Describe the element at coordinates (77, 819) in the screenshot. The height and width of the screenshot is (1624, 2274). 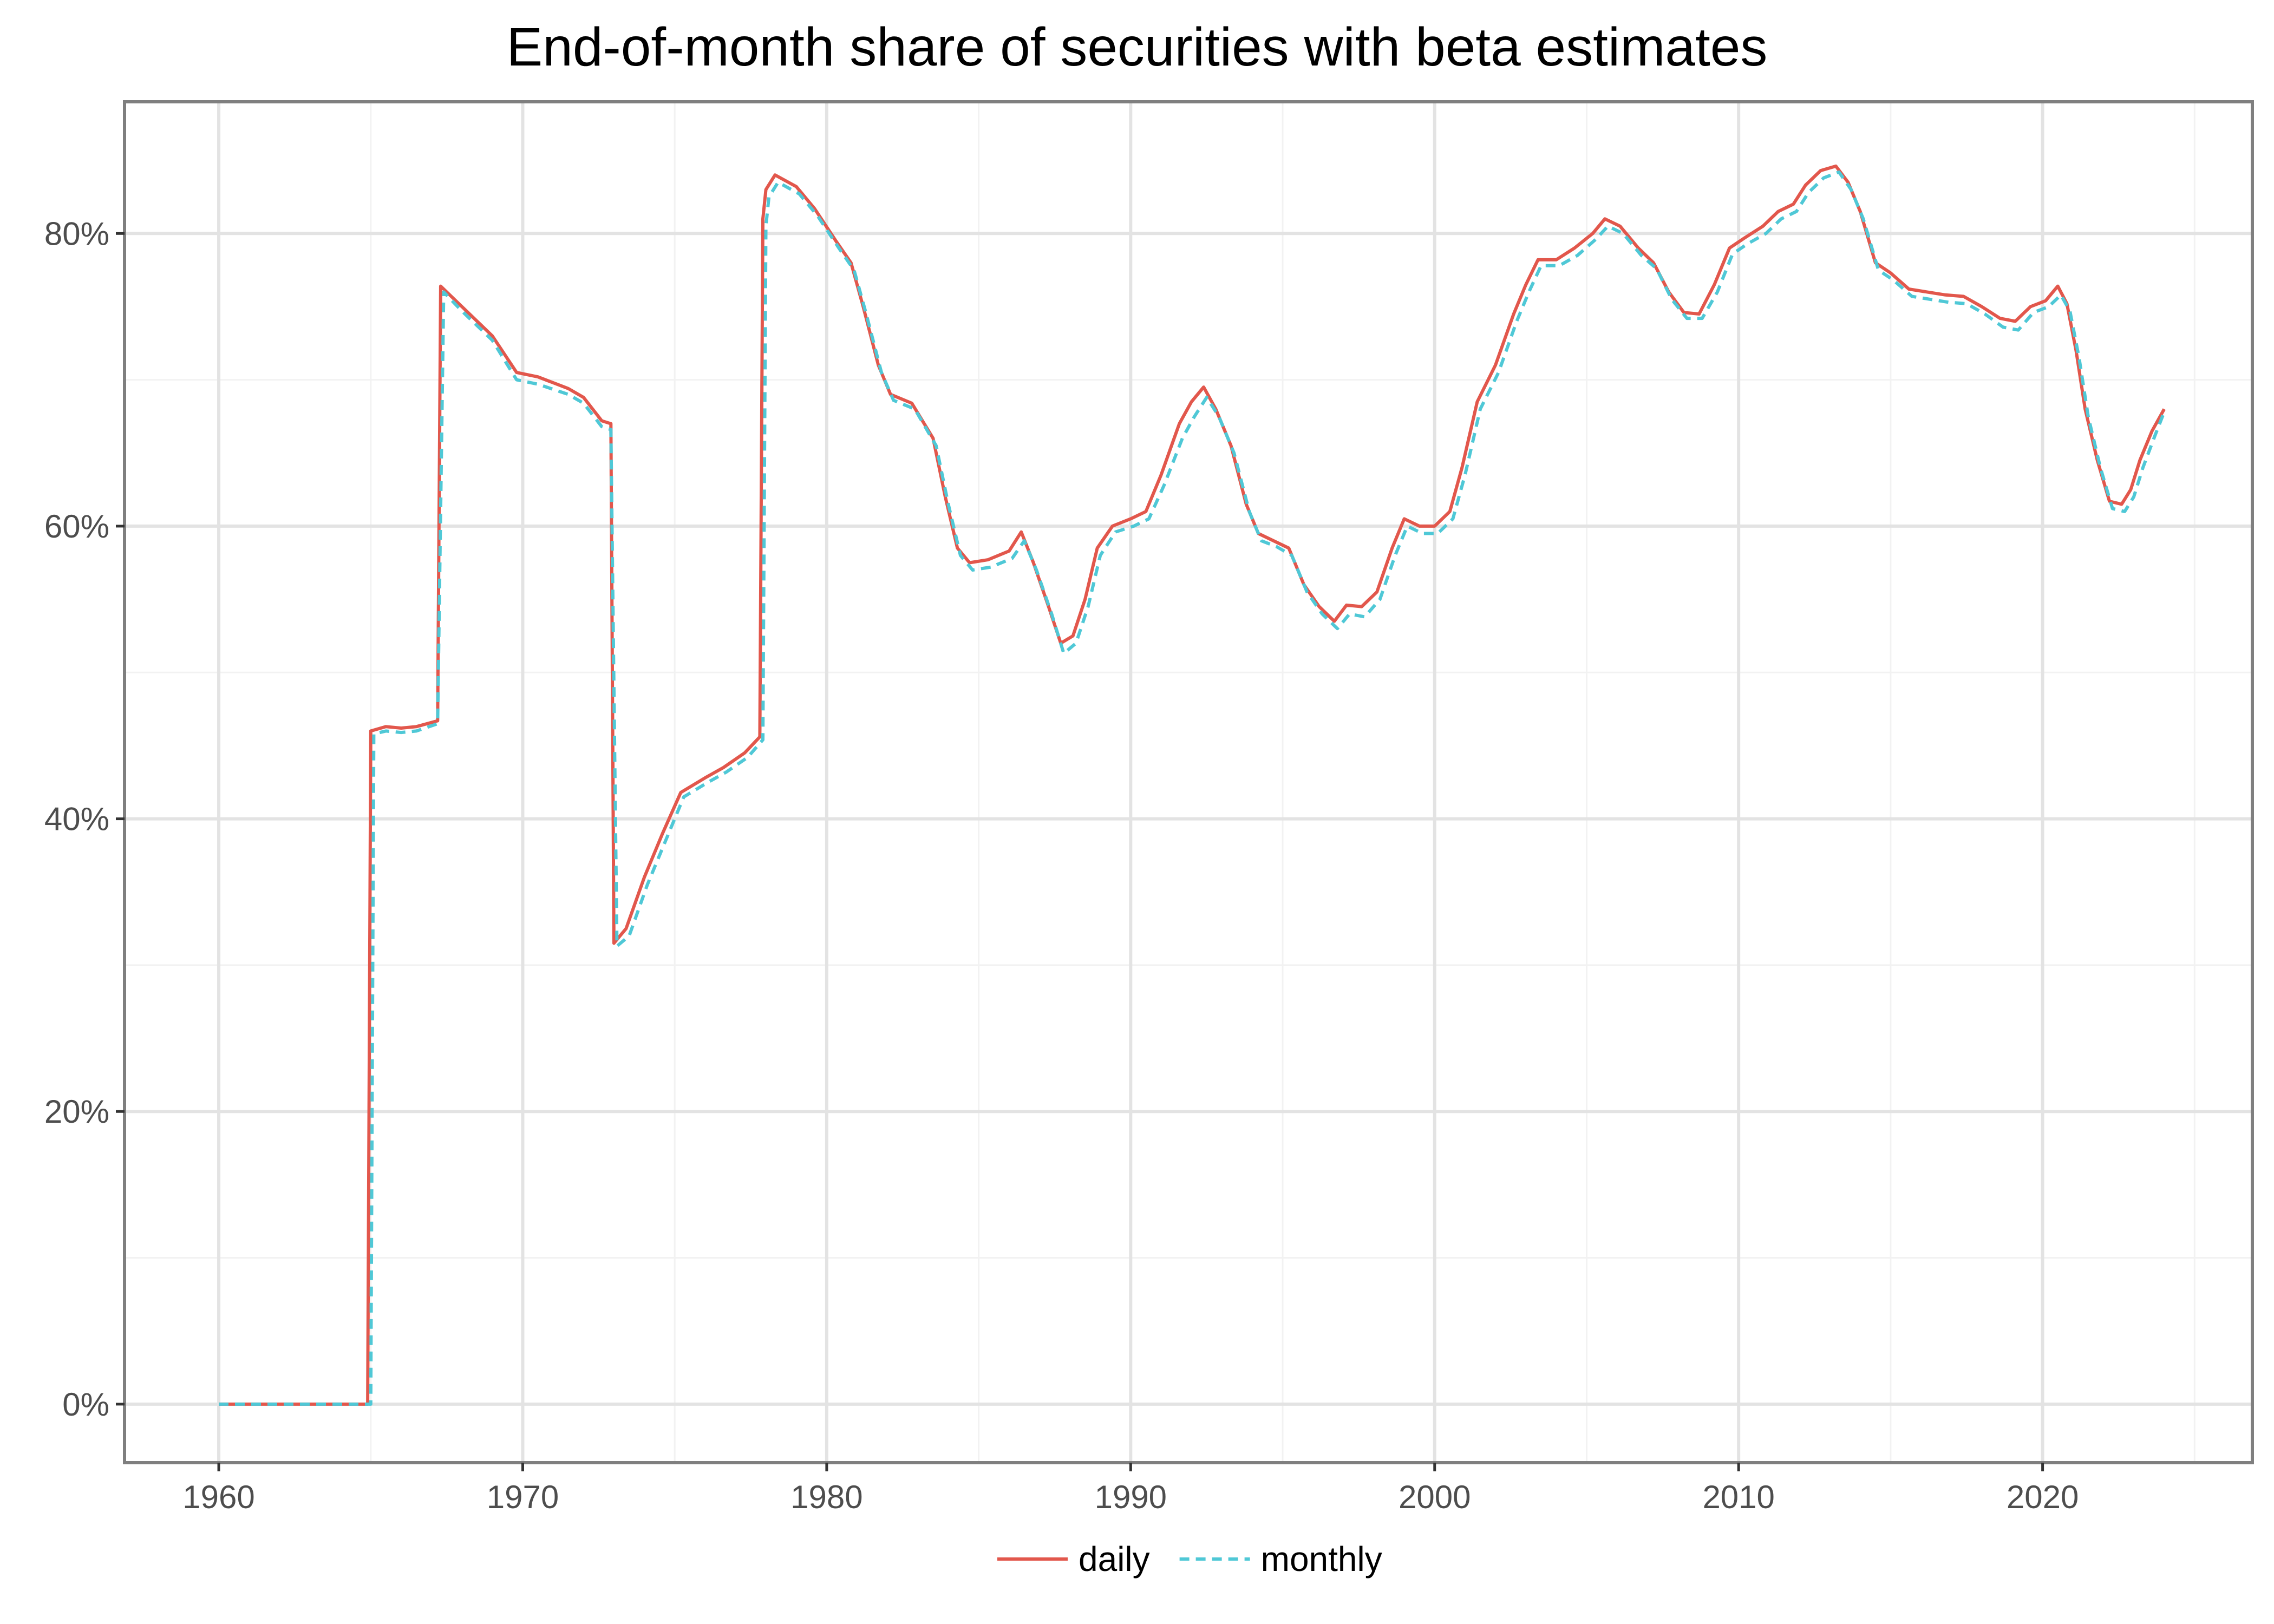
I see `y-tick-label: 40%` at that location.